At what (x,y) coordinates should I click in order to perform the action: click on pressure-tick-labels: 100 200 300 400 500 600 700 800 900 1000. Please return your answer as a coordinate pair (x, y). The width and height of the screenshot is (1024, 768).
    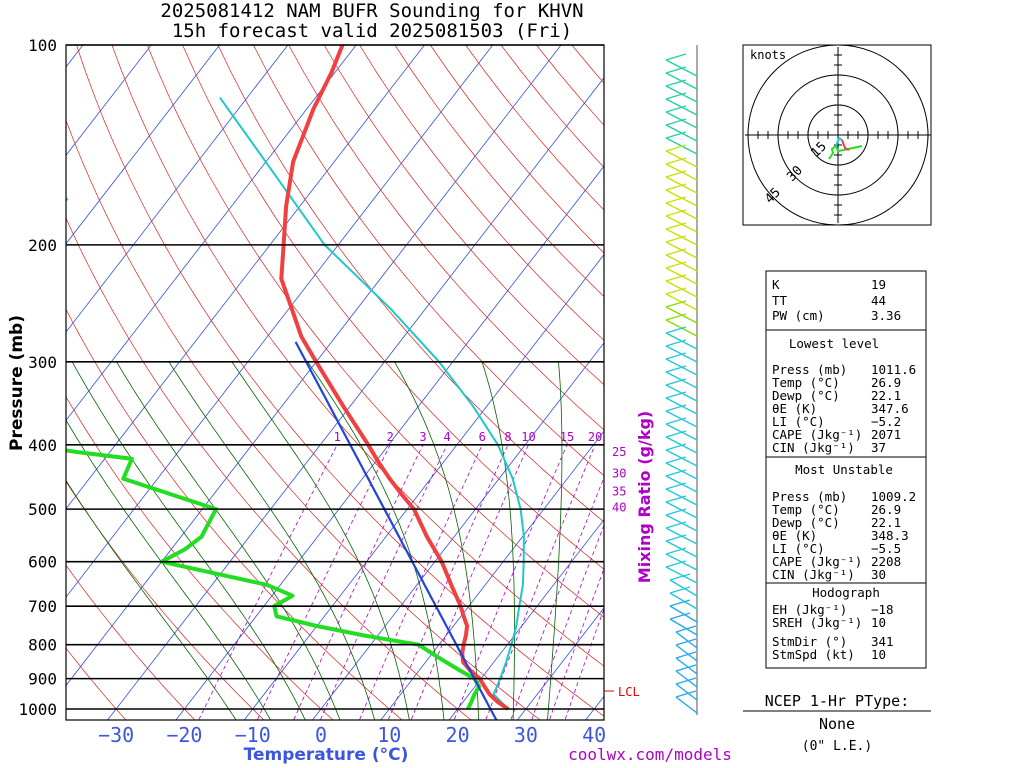
    Looking at the image, I should click on (37, 377).